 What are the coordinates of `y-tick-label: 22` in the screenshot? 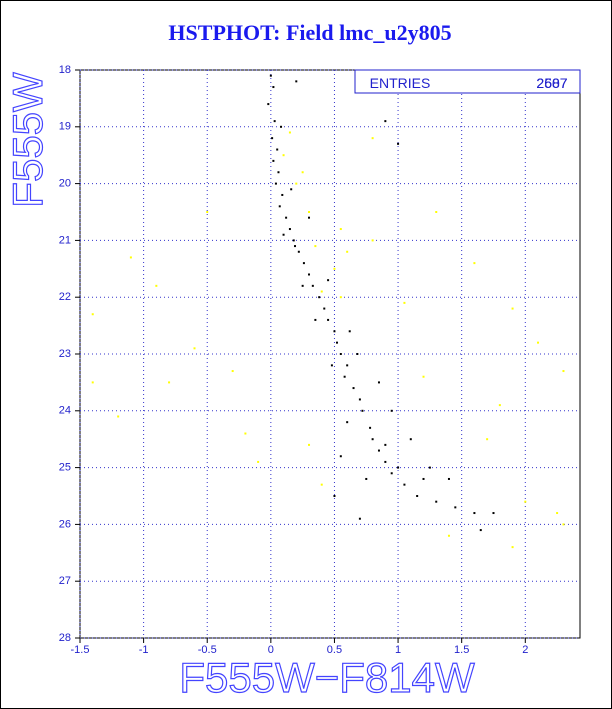 It's located at (65, 297).